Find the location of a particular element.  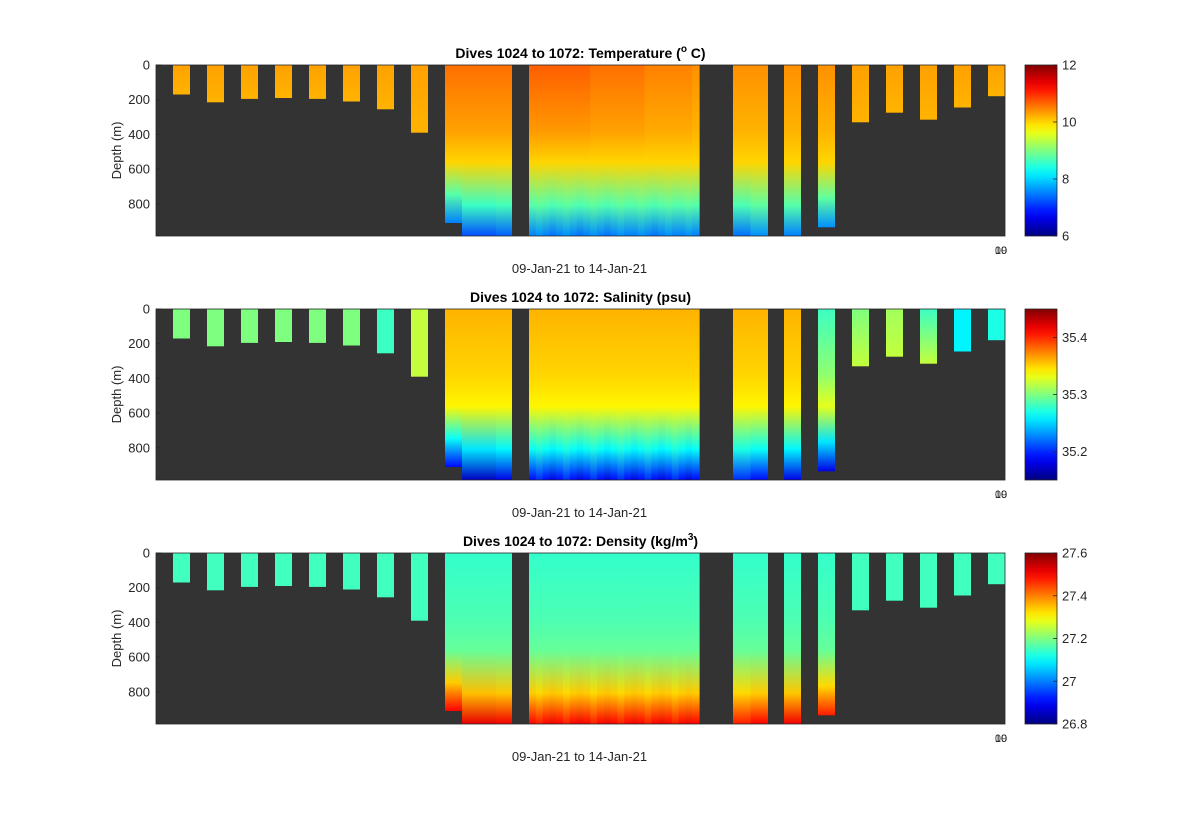

y-tick-label: 600 is located at coordinates (139, 657).